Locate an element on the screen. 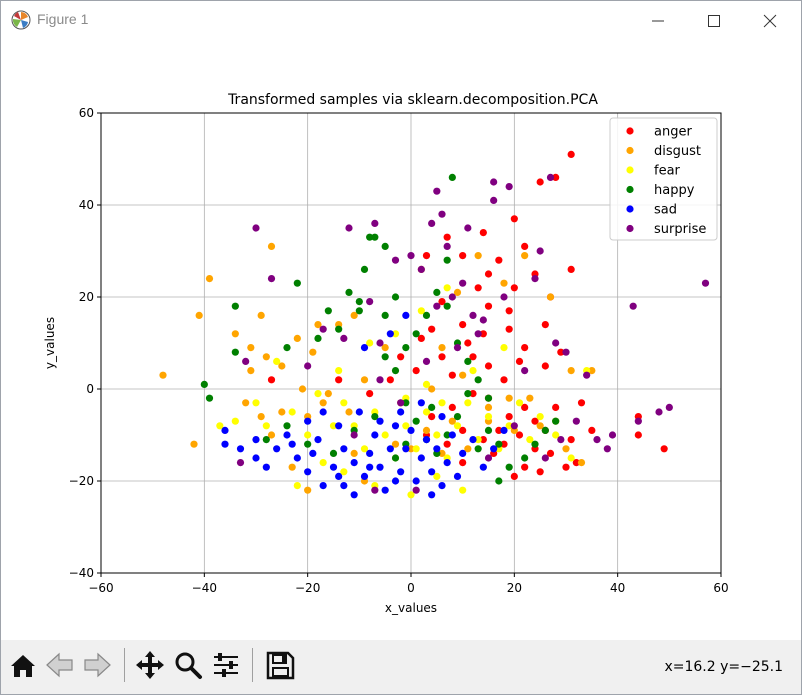 This screenshot has width=802, height=695. legend-label: surprise is located at coordinates (680, 229).